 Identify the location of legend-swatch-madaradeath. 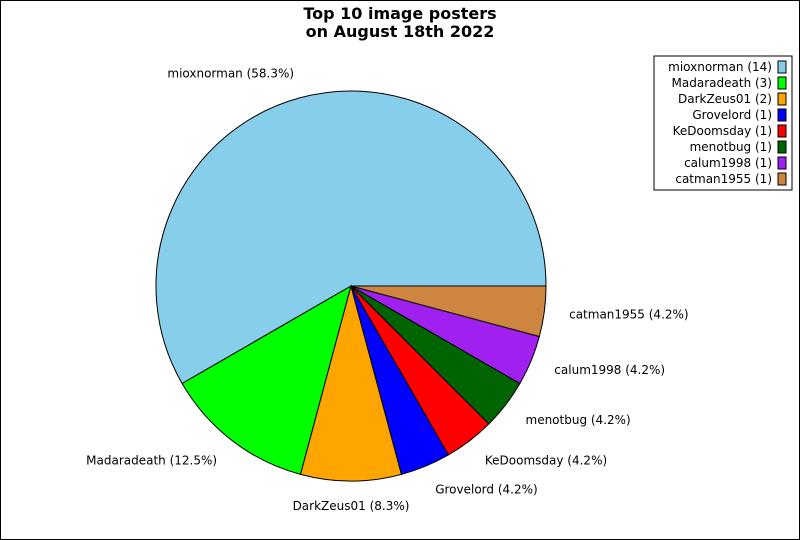
(782, 83).